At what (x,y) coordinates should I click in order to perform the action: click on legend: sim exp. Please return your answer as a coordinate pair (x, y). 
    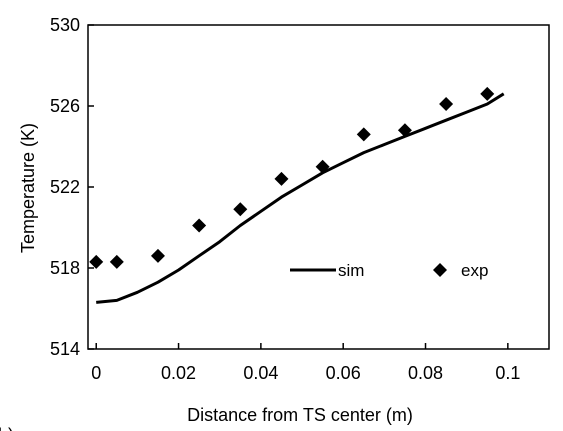
    Looking at the image, I should click on (389, 270).